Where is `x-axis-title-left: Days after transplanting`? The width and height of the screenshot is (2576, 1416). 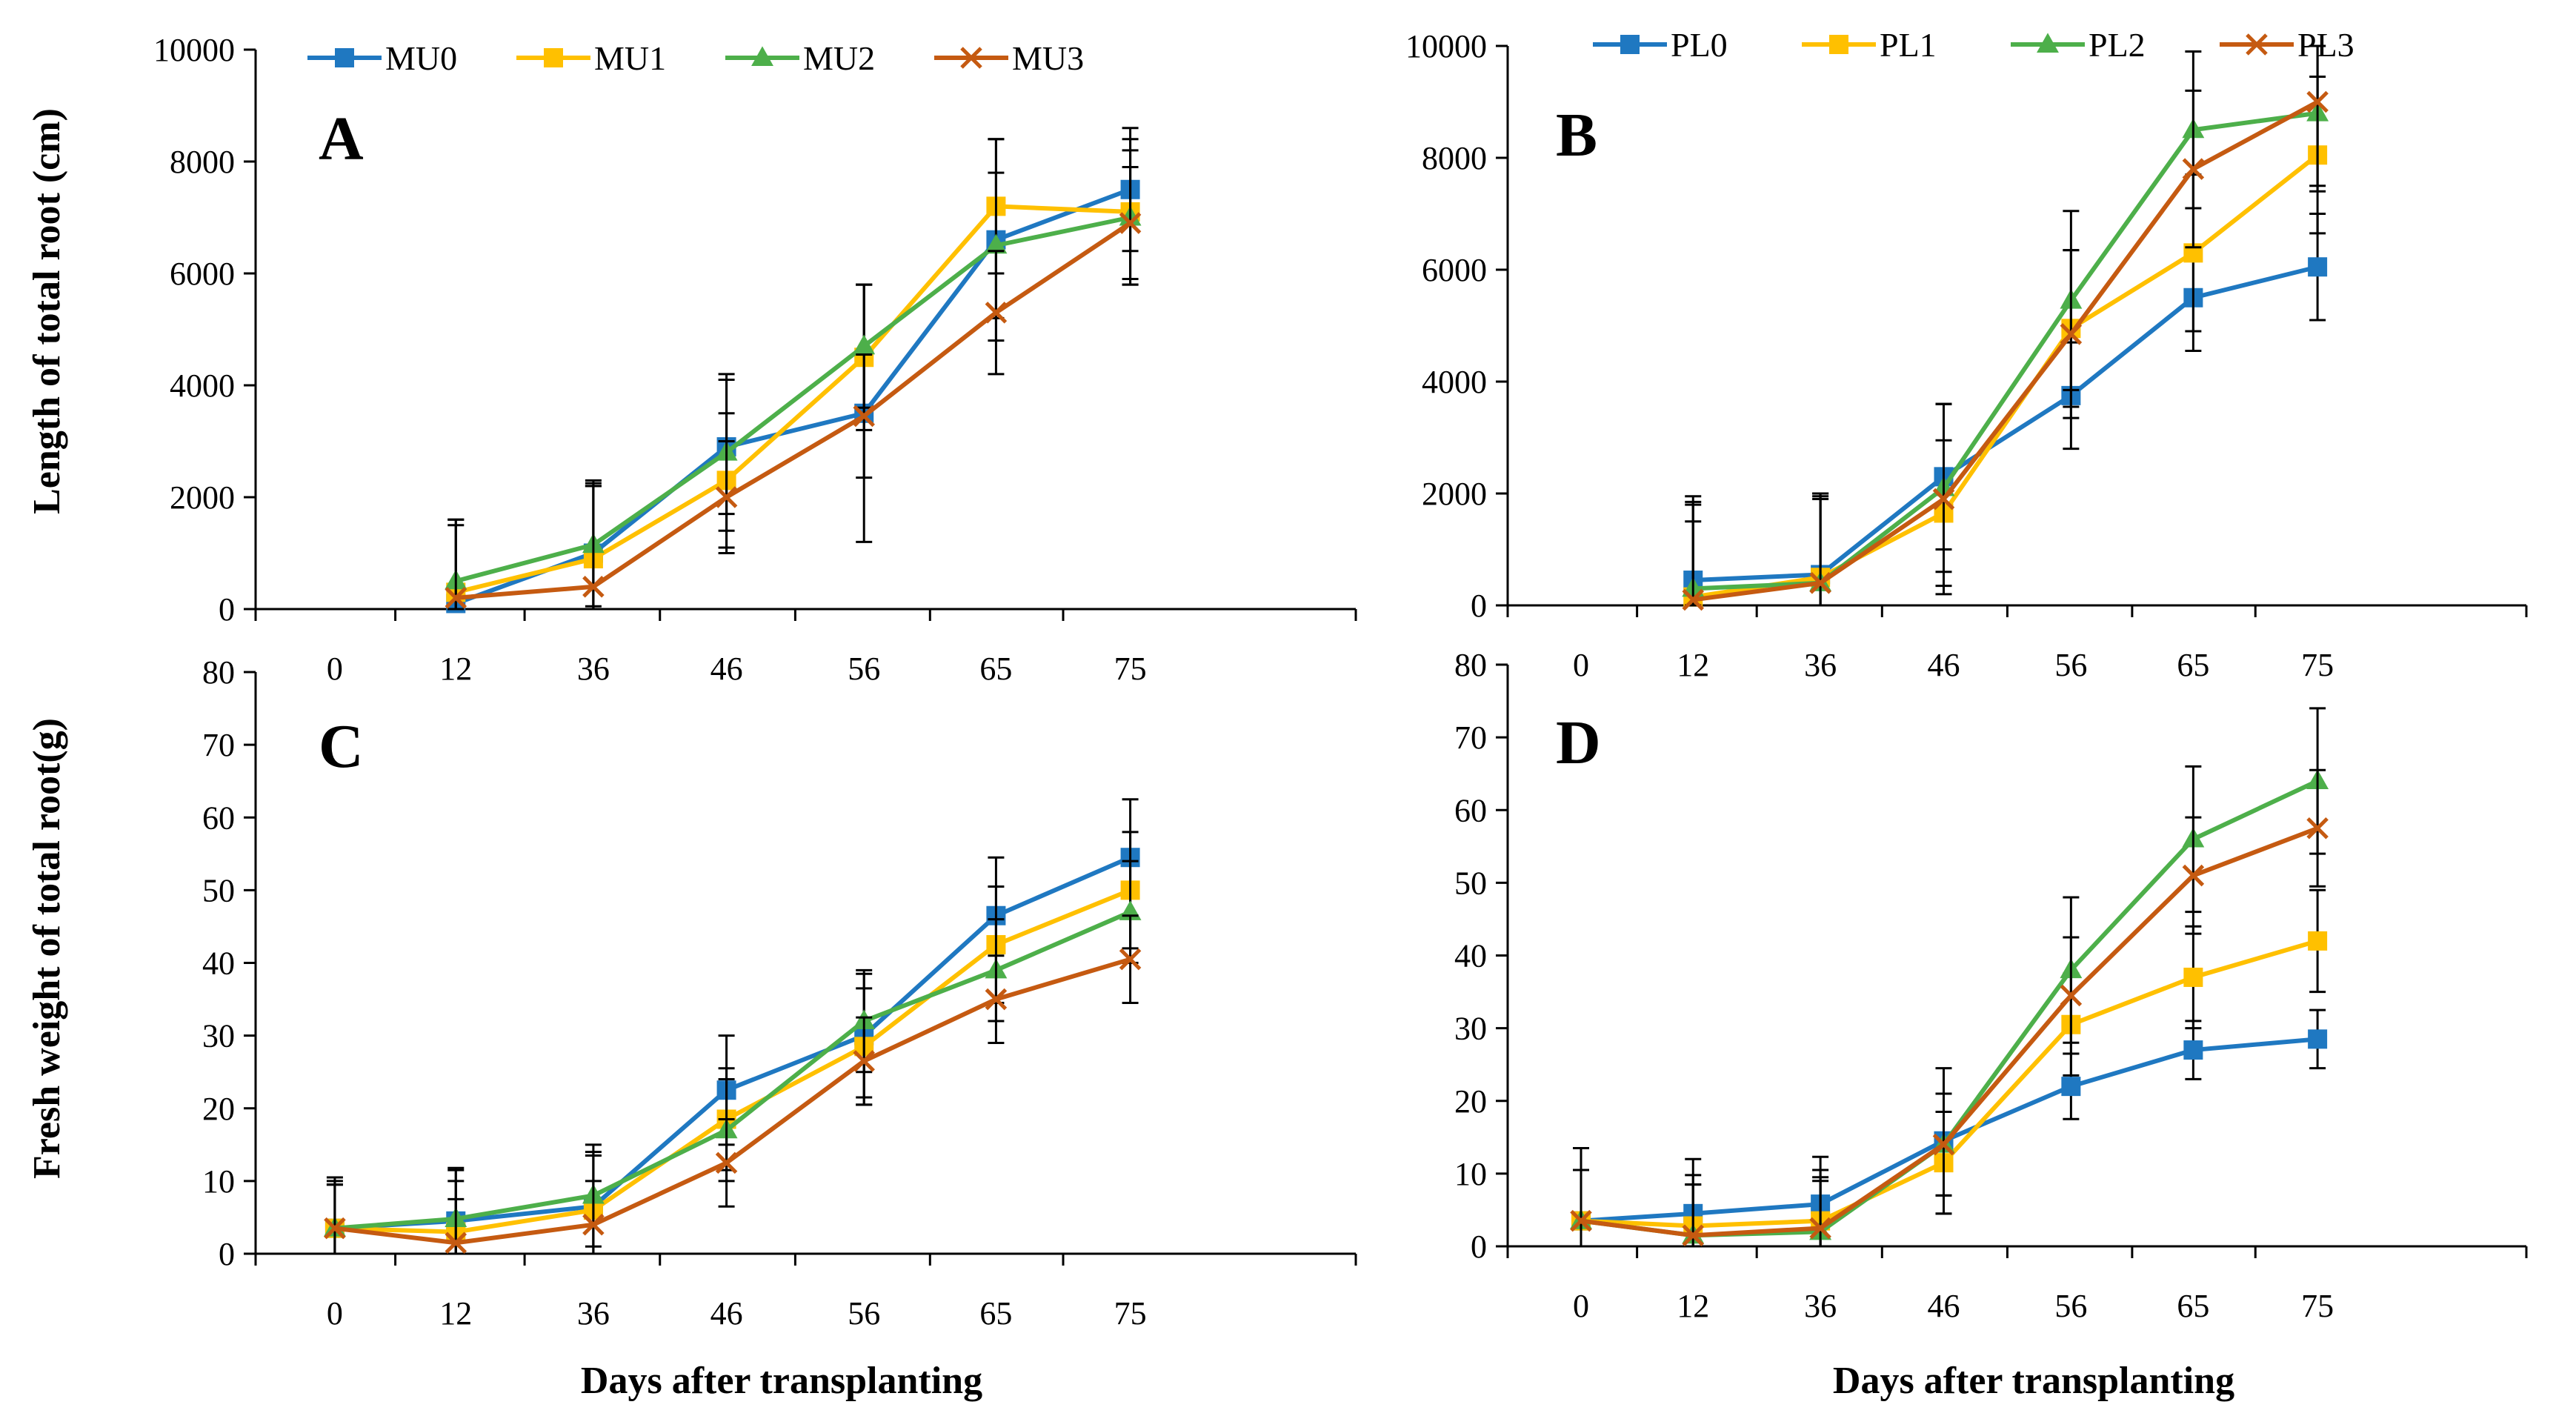
x-axis-title-left: Days after transplanting is located at coordinates (781, 1381).